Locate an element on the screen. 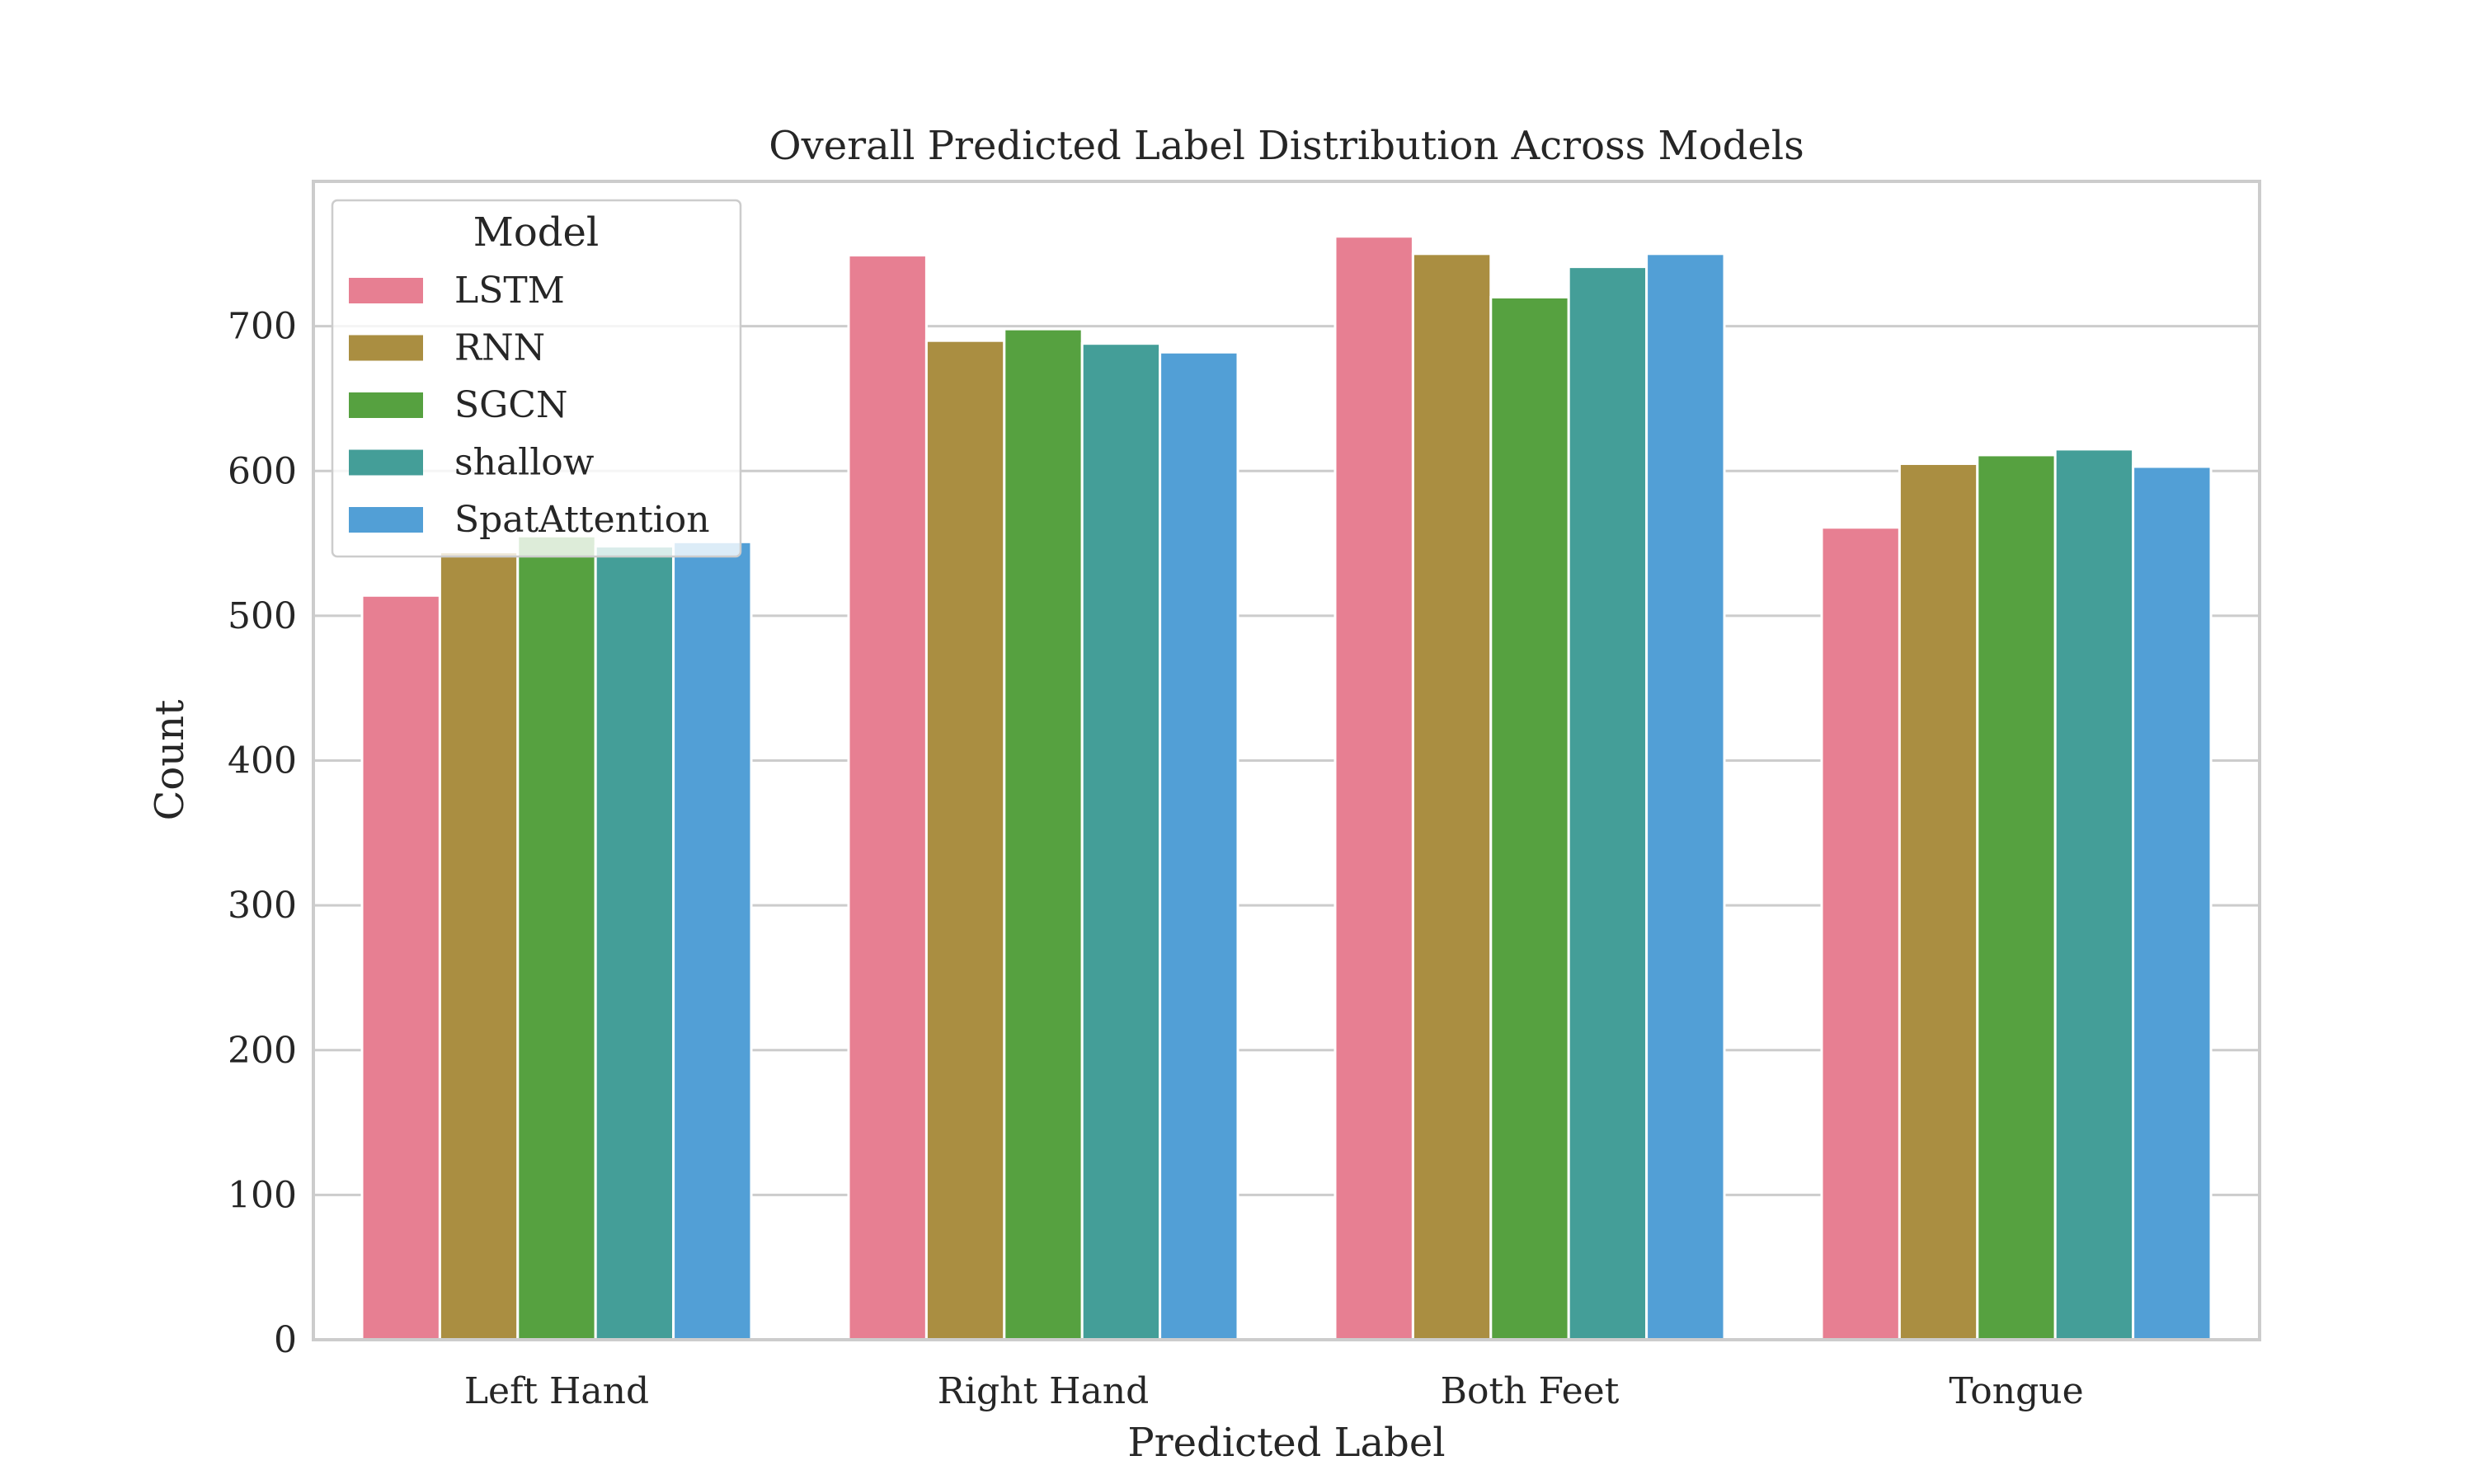 The height and width of the screenshot is (1484, 2474). bar-lstm-left-hand is located at coordinates (400, 968).